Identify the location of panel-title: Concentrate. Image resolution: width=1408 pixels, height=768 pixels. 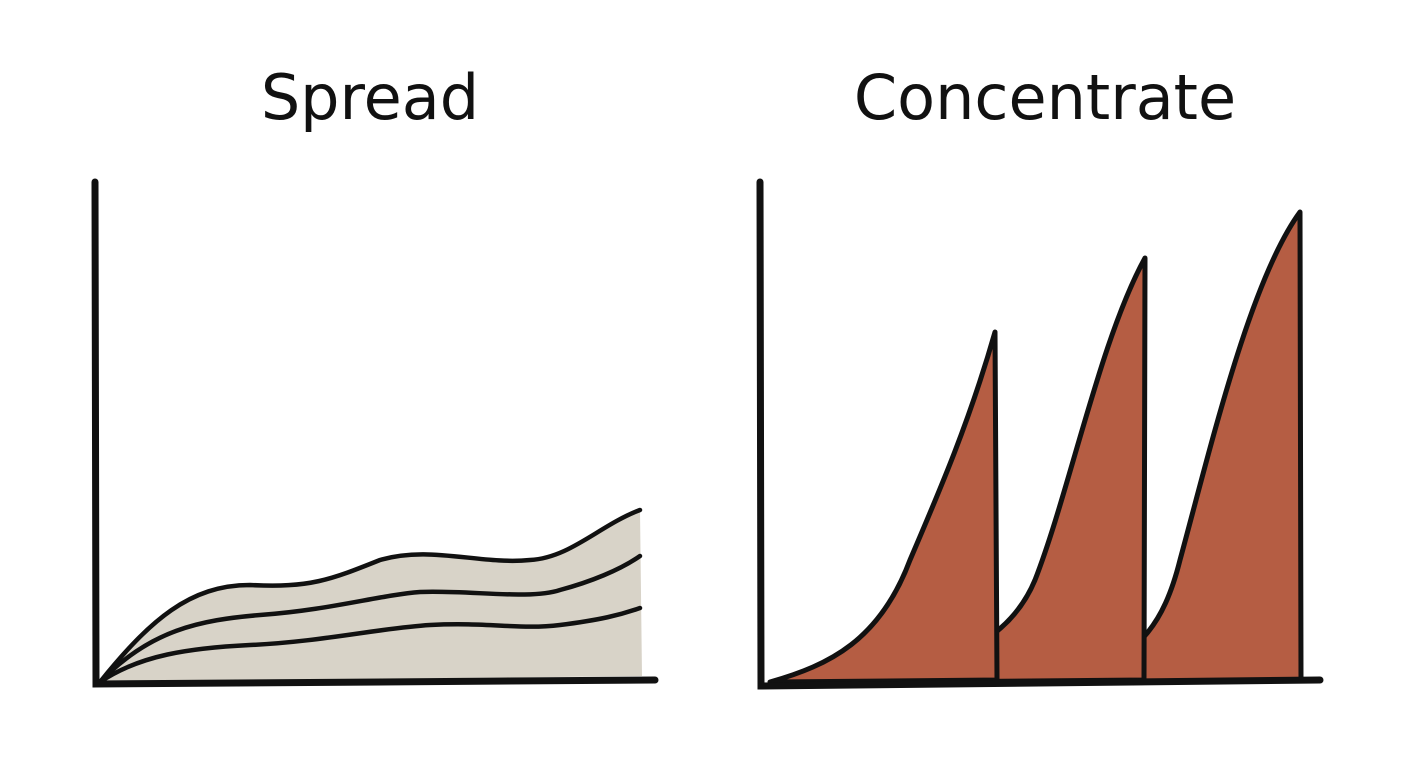
(1045, 97).